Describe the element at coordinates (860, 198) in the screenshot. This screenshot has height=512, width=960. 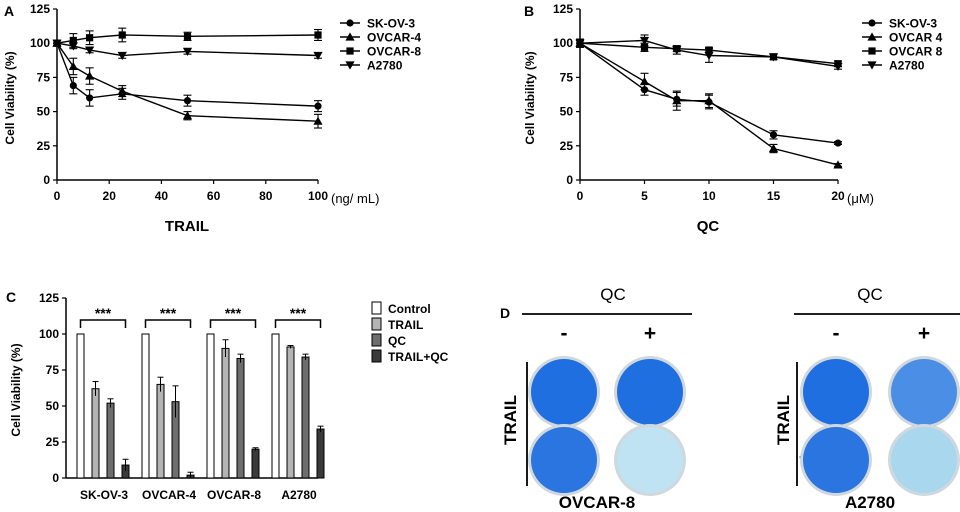
I see `x-unit-label: (μM)` at that location.